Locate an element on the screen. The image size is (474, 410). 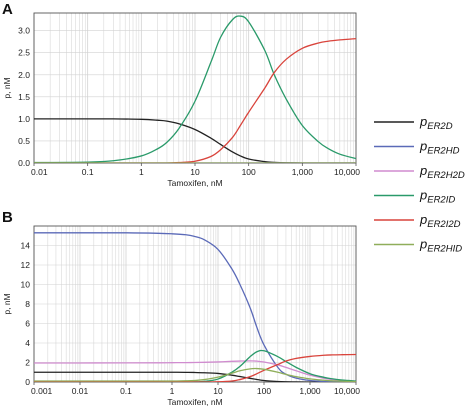
legend: pER2D pER2HD pER2H2D pER2ID pER2I2D pER2HID is located at coordinates (419, 184).